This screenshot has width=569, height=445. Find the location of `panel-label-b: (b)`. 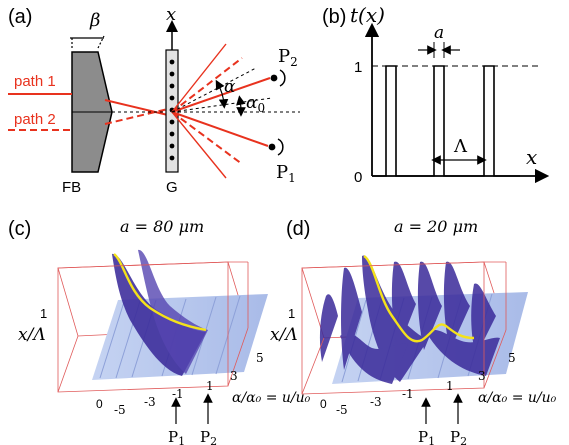

panel-label-b: (b) is located at coordinates (334, 17).